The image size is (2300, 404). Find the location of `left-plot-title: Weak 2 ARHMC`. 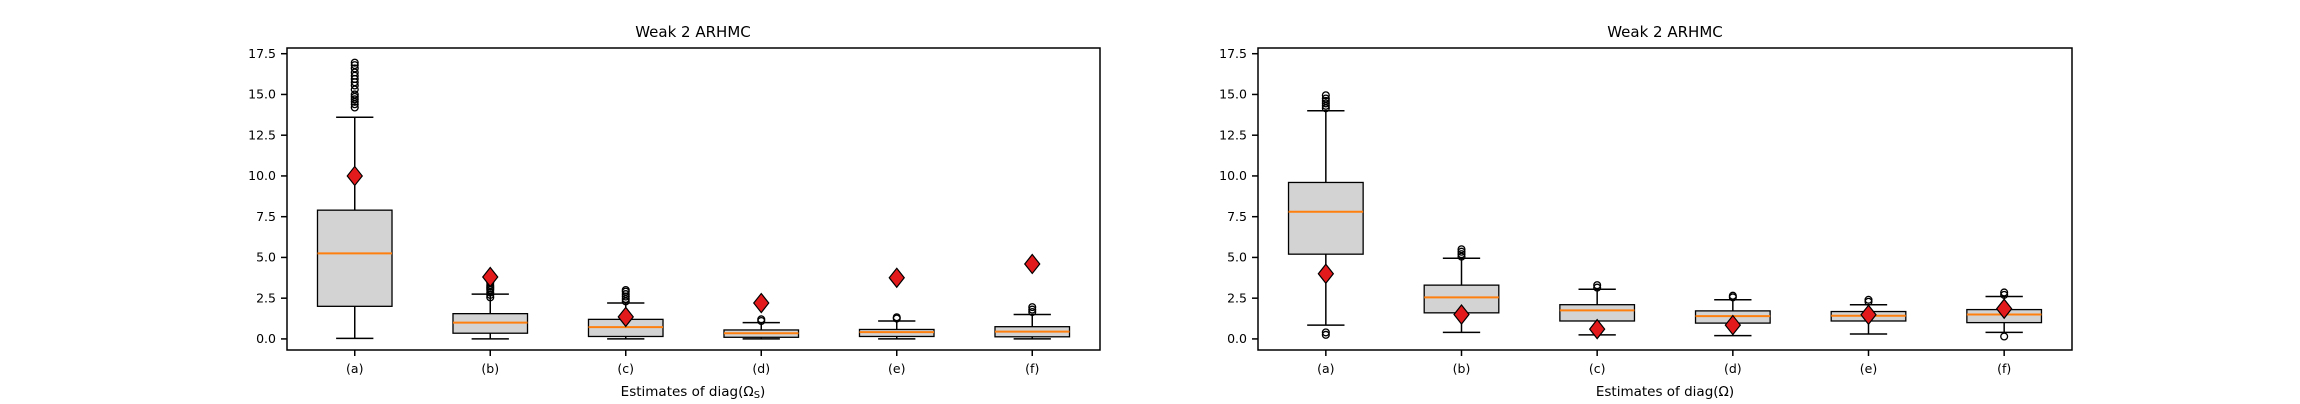

left-plot-title: Weak 2 ARHMC is located at coordinates (693, 32).